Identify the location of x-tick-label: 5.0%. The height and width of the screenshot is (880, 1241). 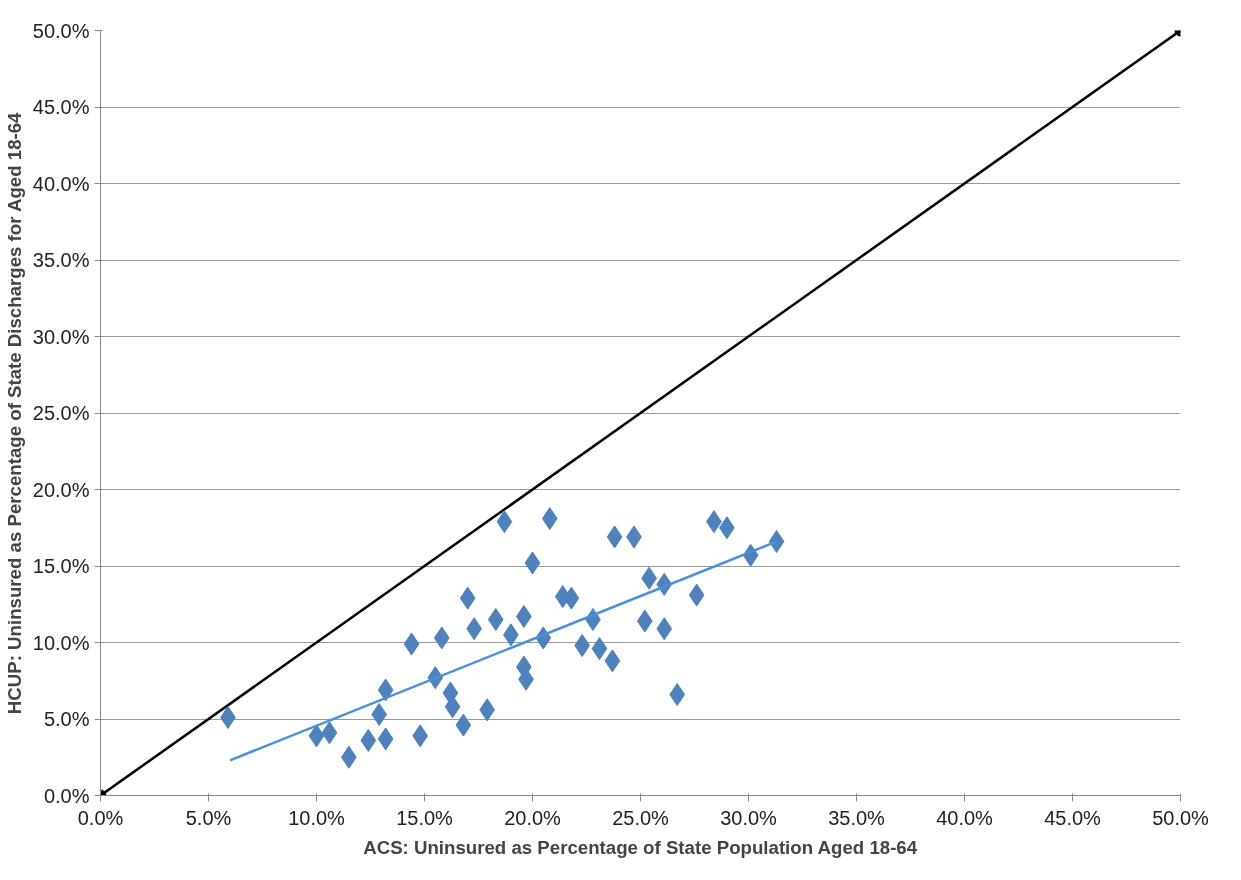
(208, 817).